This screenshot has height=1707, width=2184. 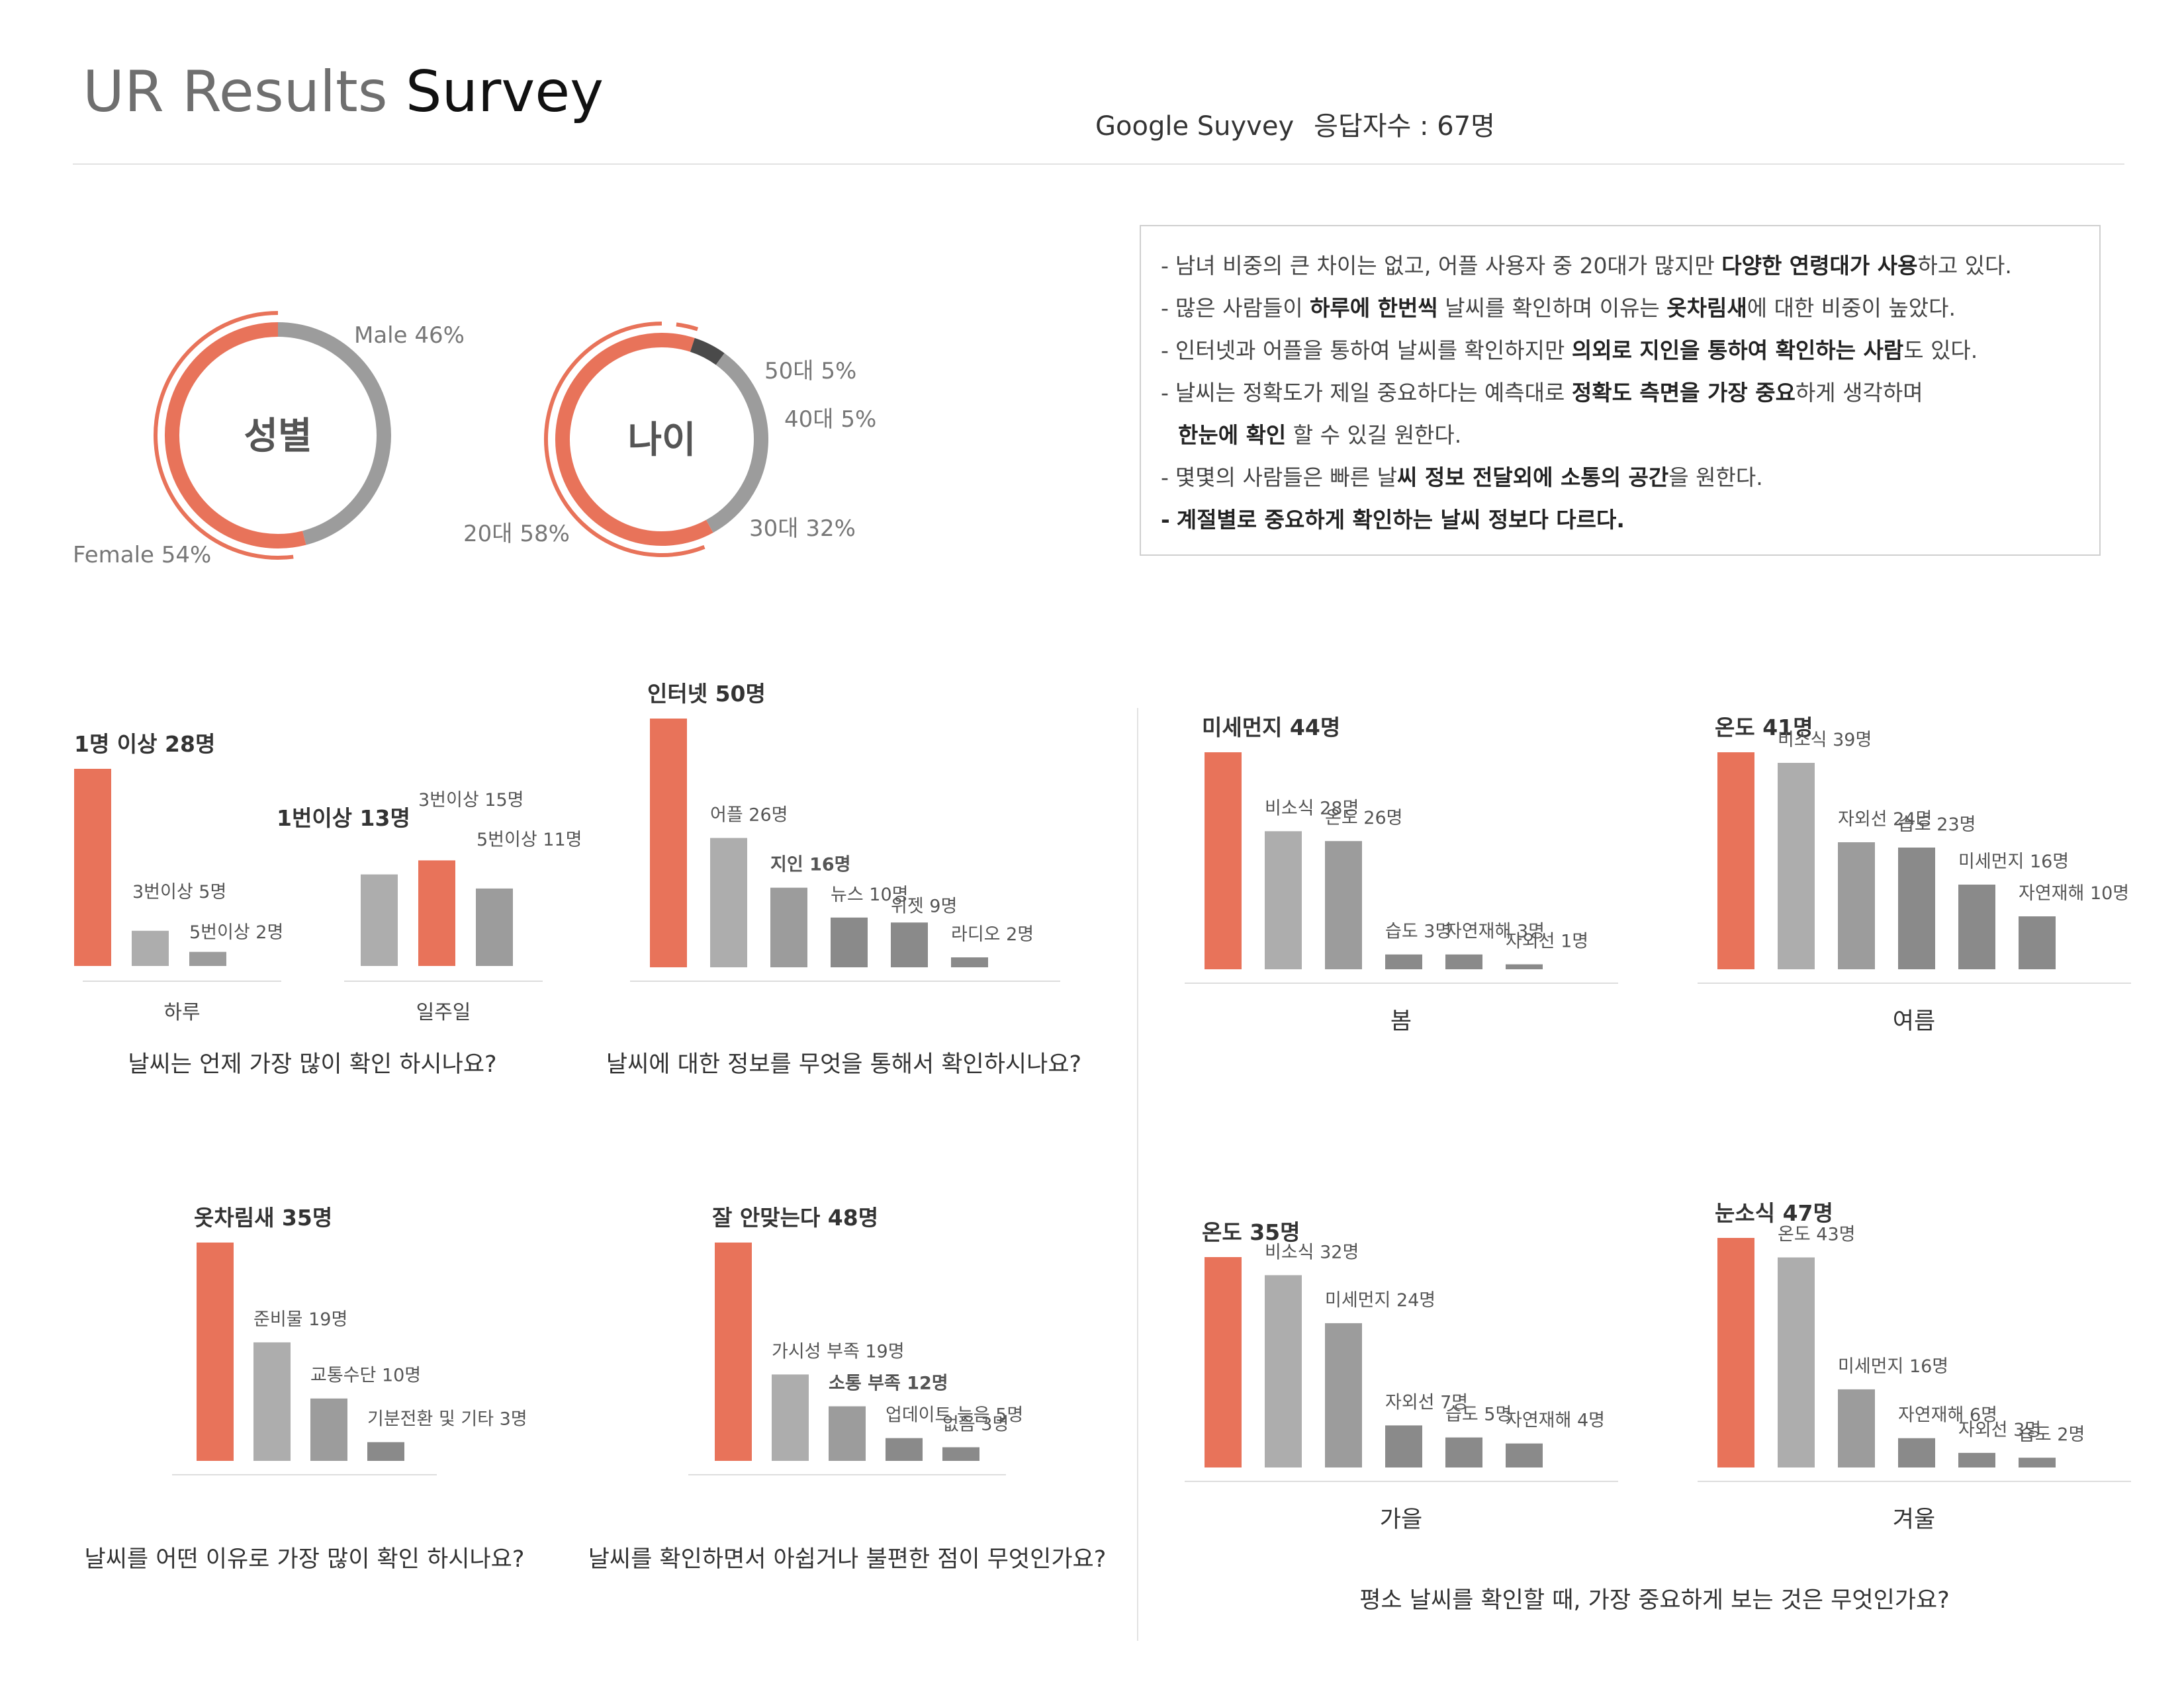 What do you see at coordinates (504, 92) in the screenshot?
I see `title-bold: Survey` at bounding box center [504, 92].